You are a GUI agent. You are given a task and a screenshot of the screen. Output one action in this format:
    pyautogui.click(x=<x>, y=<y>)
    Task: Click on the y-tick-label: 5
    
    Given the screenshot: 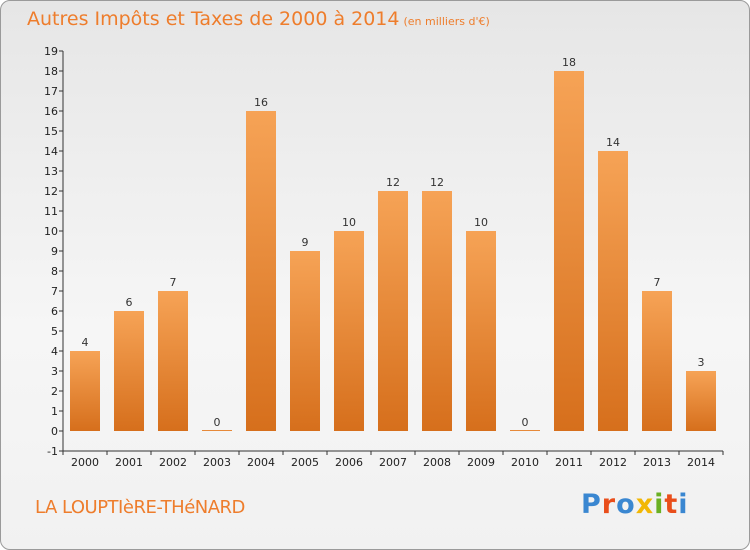 What is the action you would take?
    pyautogui.click(x=54, y=331)
    